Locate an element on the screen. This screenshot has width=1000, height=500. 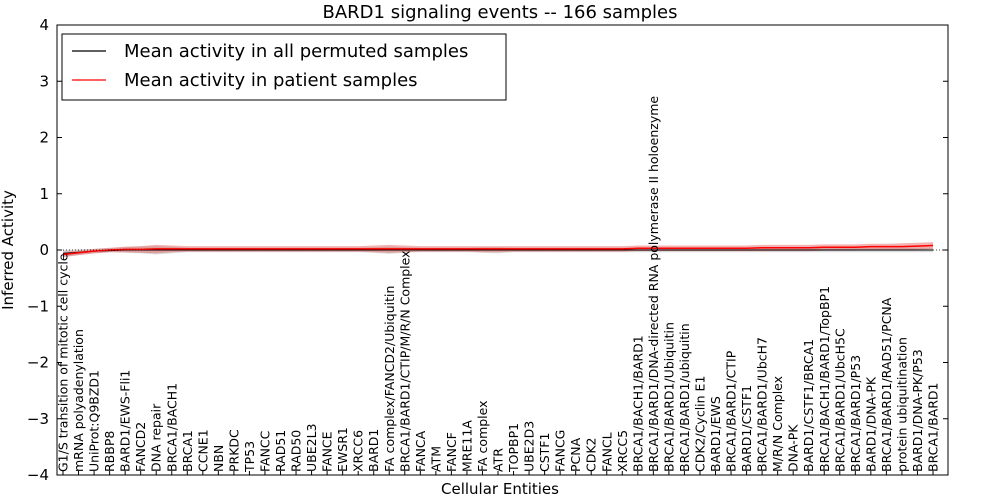
x-tick-label: FANCL is located at coordinates (606, 452).